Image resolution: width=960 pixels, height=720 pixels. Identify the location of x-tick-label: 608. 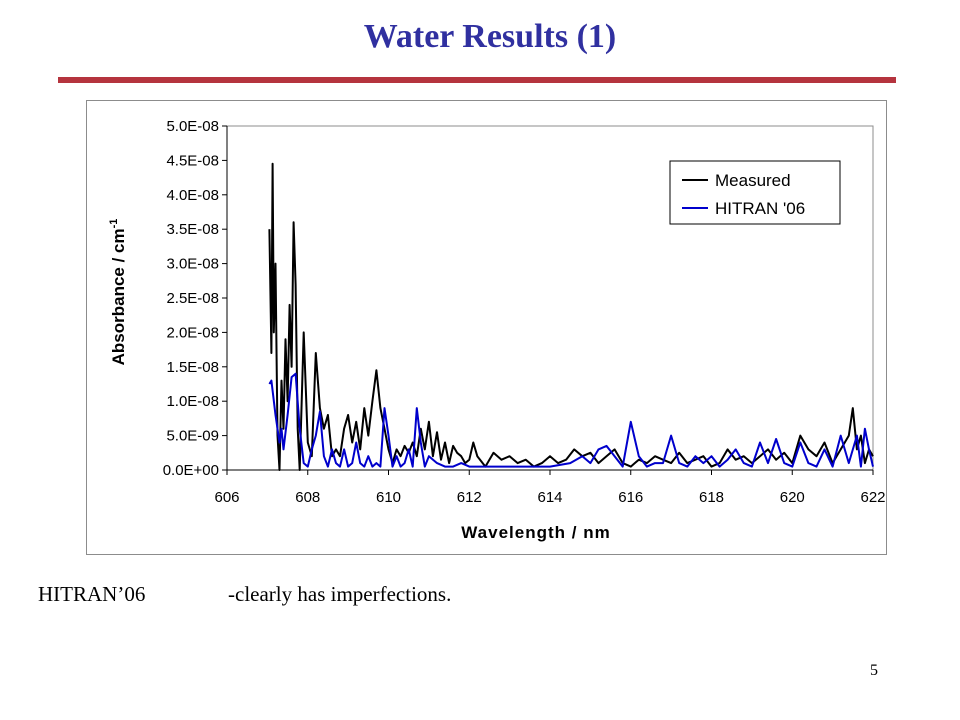
(307, 497).